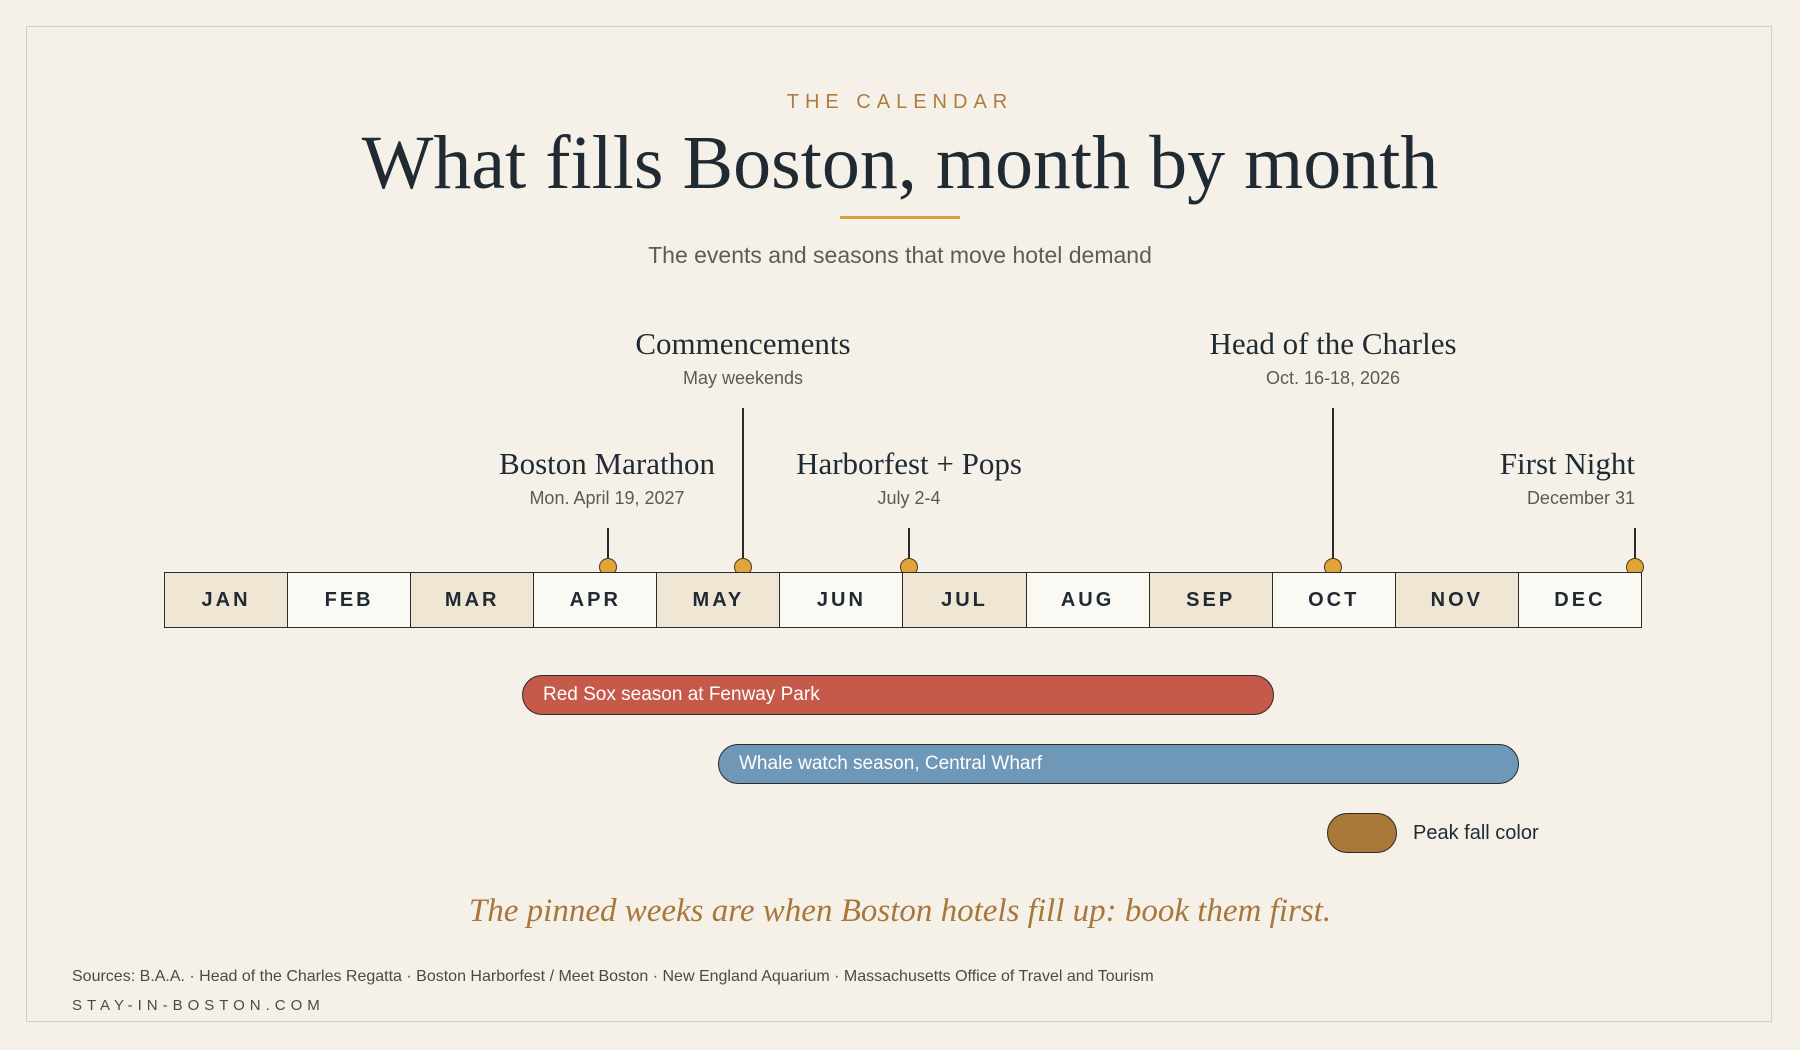 Image resolution: width=1800 pixels, height=1050 pixels. What do you see at coordinates (1333, 343) in the screenshot?
I see `event-name: Head of the Charles` at bounding box center [1333, 343].